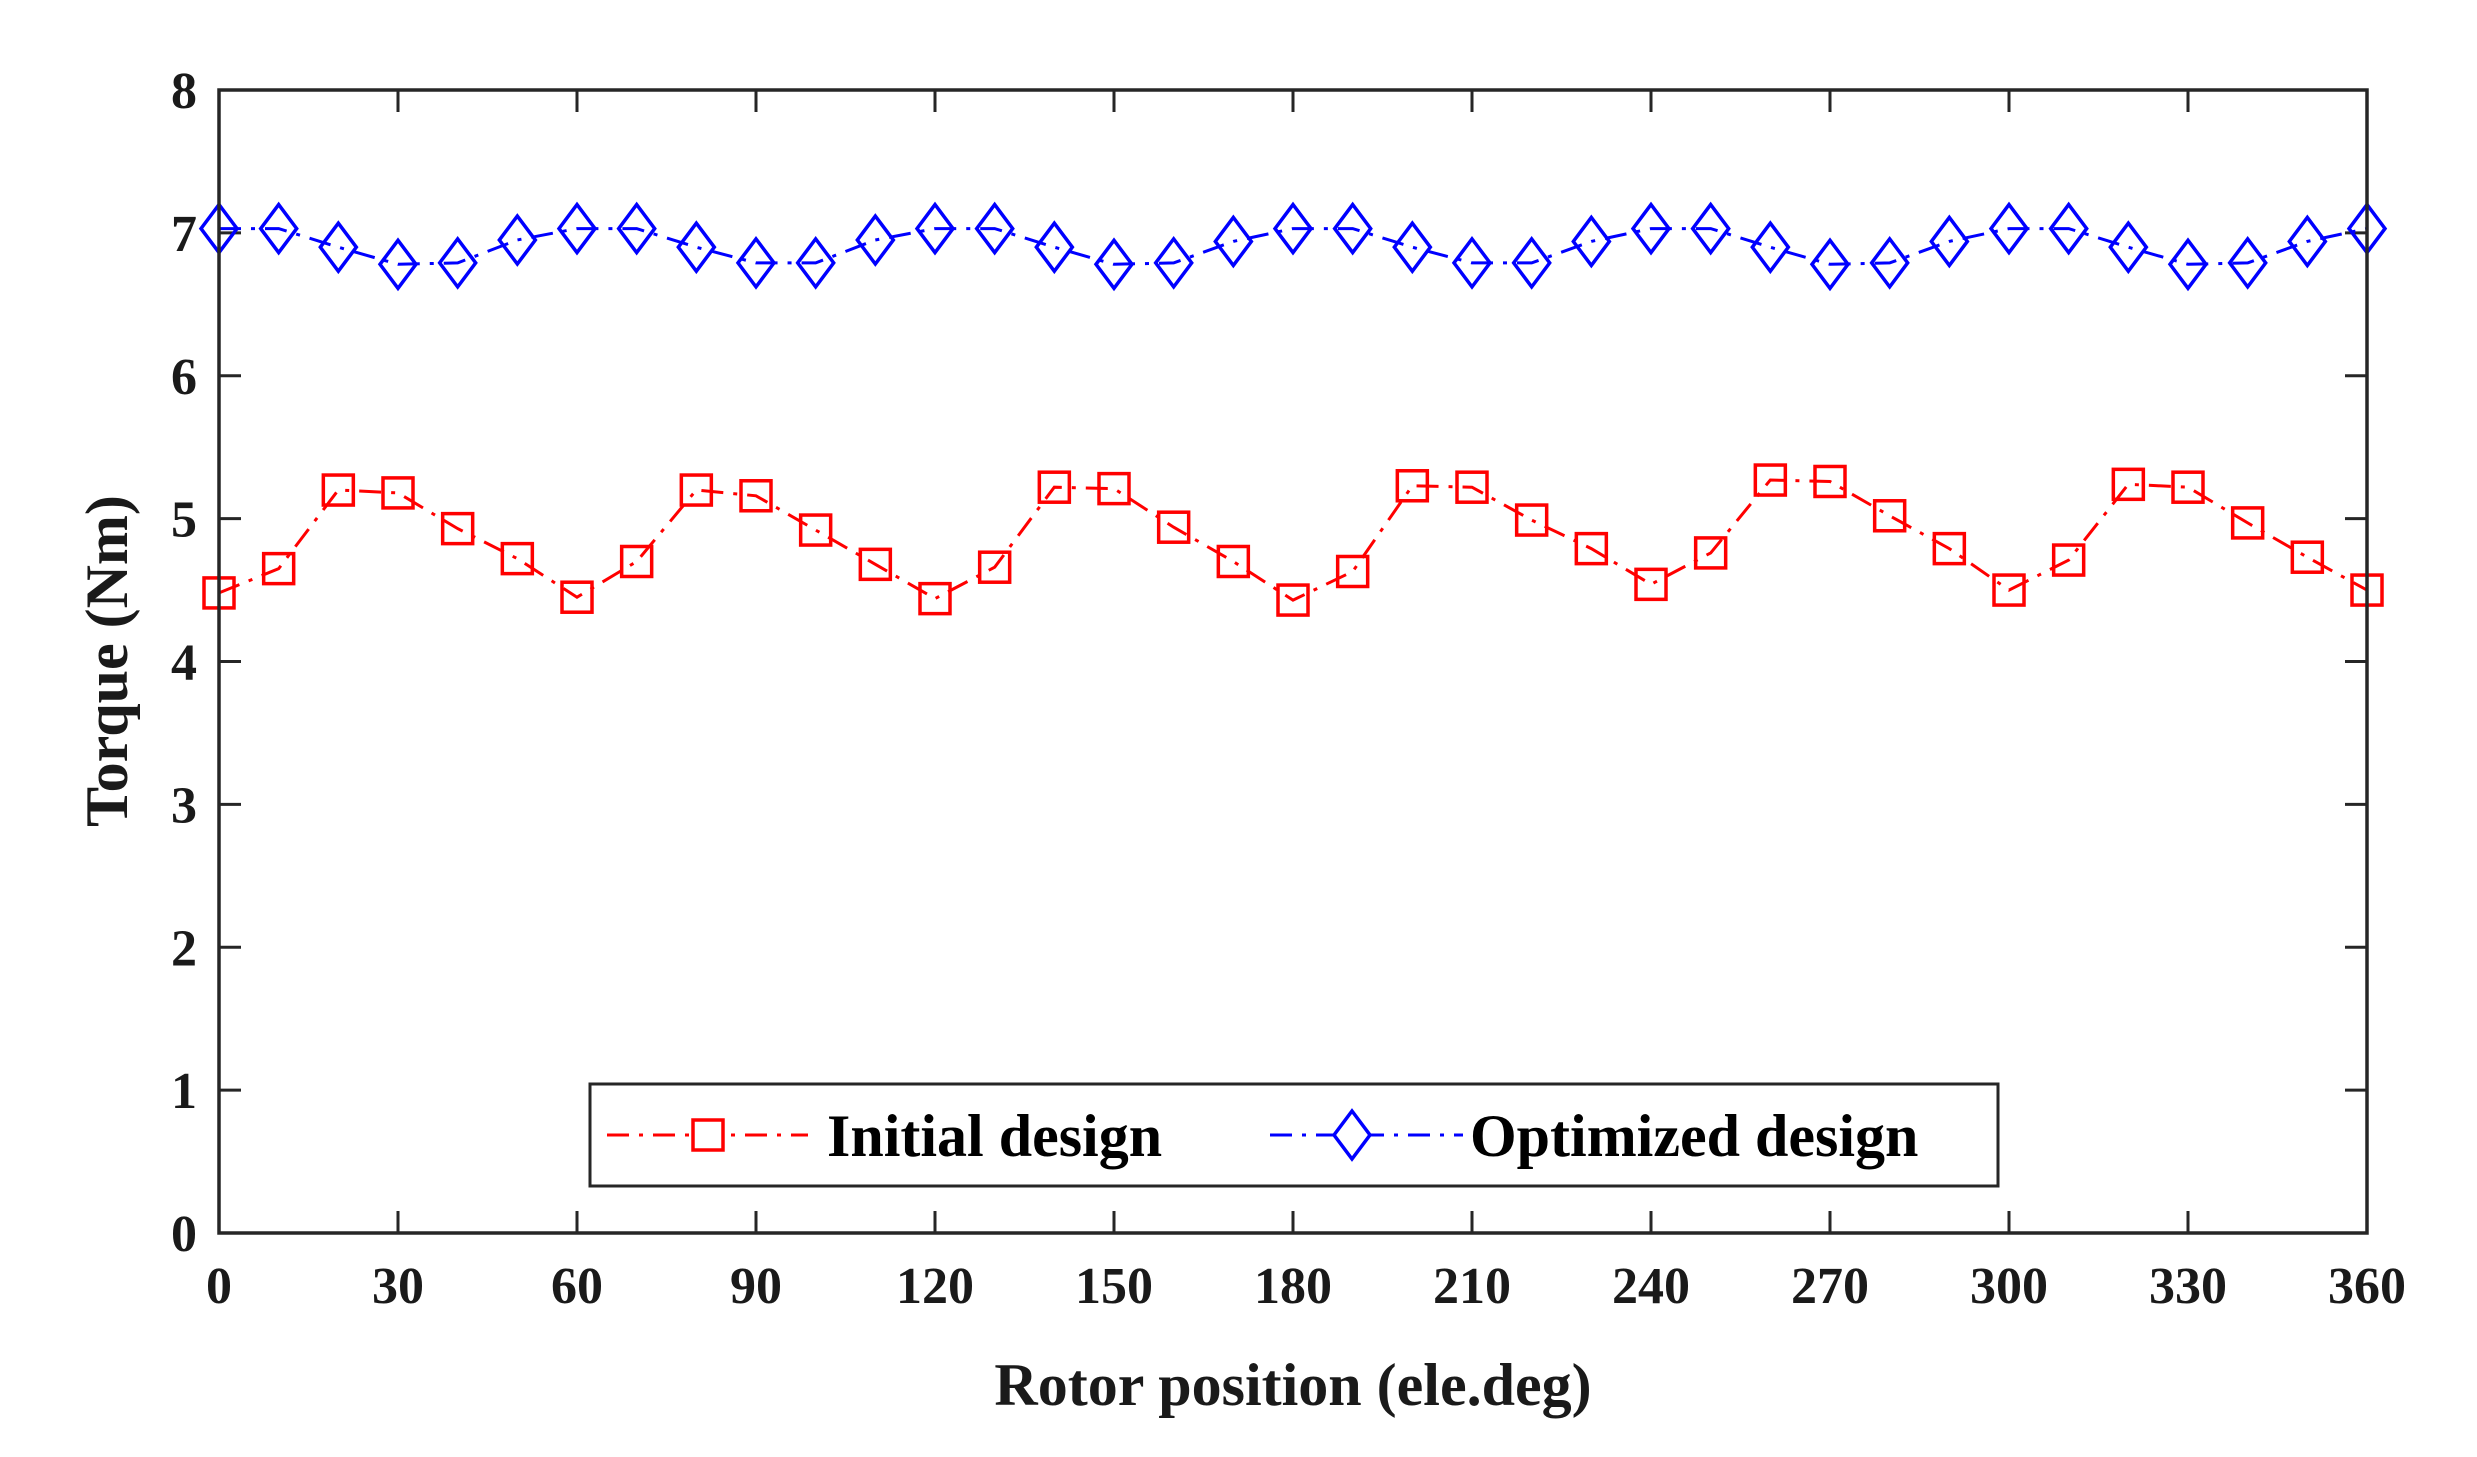 The height and width of the screenshot is (1457, 2477). I want to click on legend-label-initial: Initial design, so click(994, 1136).